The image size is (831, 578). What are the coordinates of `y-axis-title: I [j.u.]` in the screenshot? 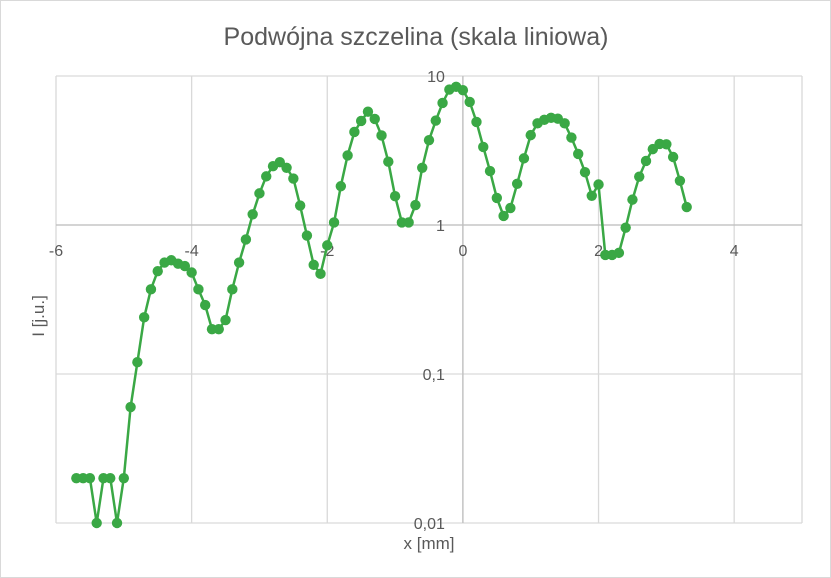 It's located at (38, 316).